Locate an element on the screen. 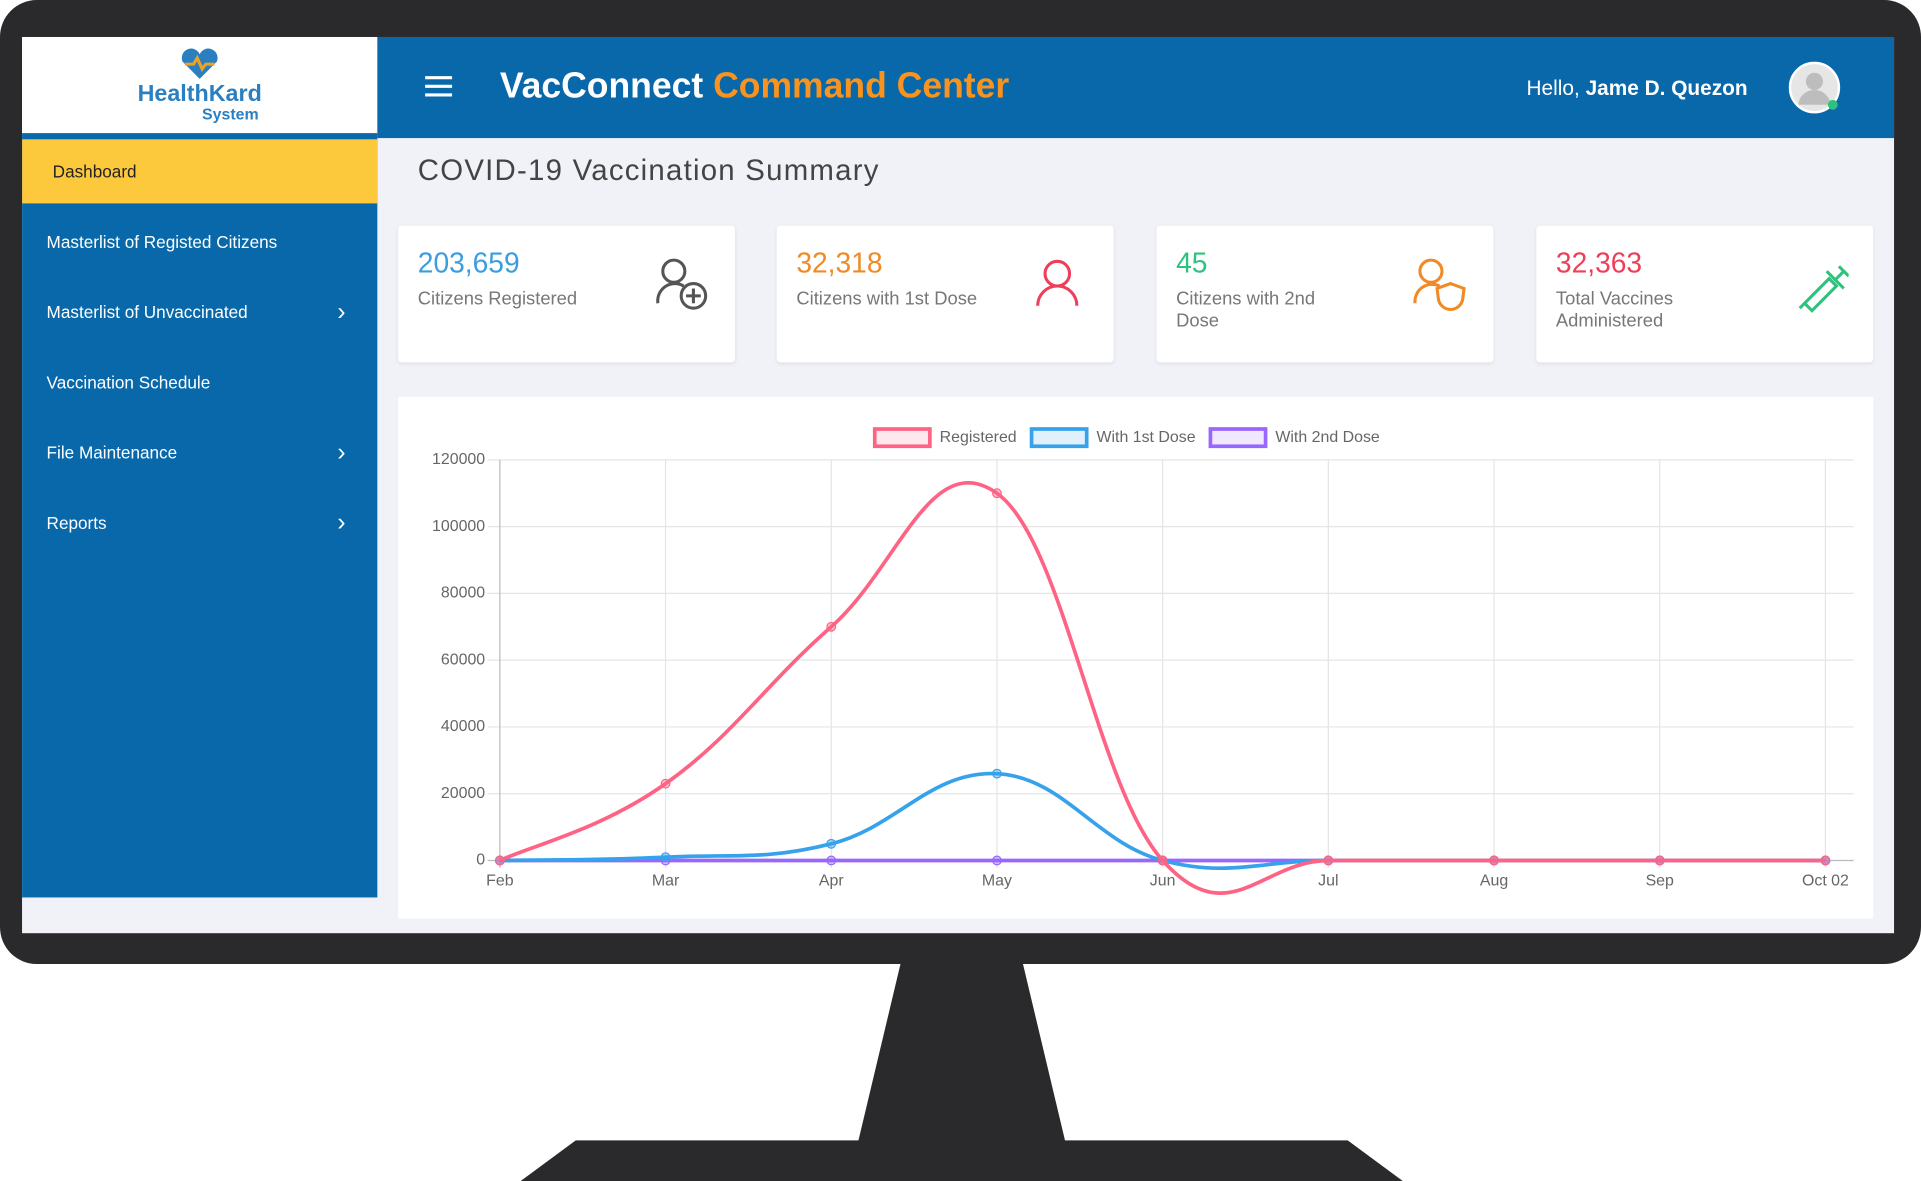  logo-part: Health is located at coordinates (173, 94).